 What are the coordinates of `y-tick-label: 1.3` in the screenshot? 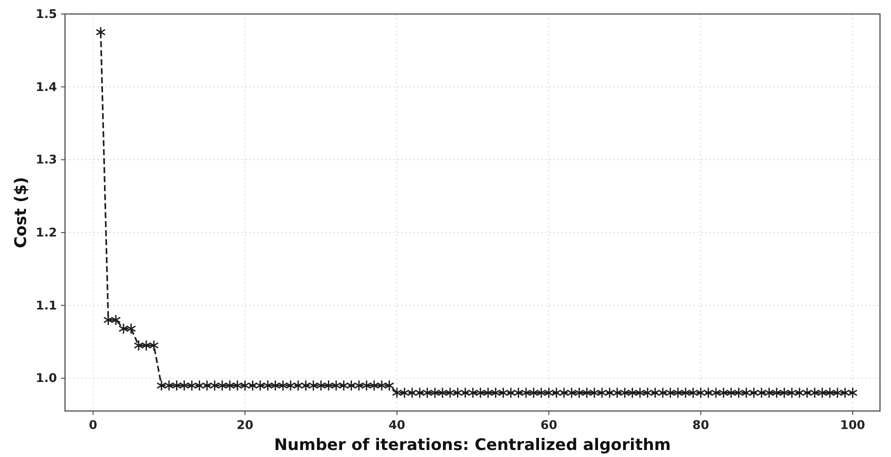 It's located at (46, 159).